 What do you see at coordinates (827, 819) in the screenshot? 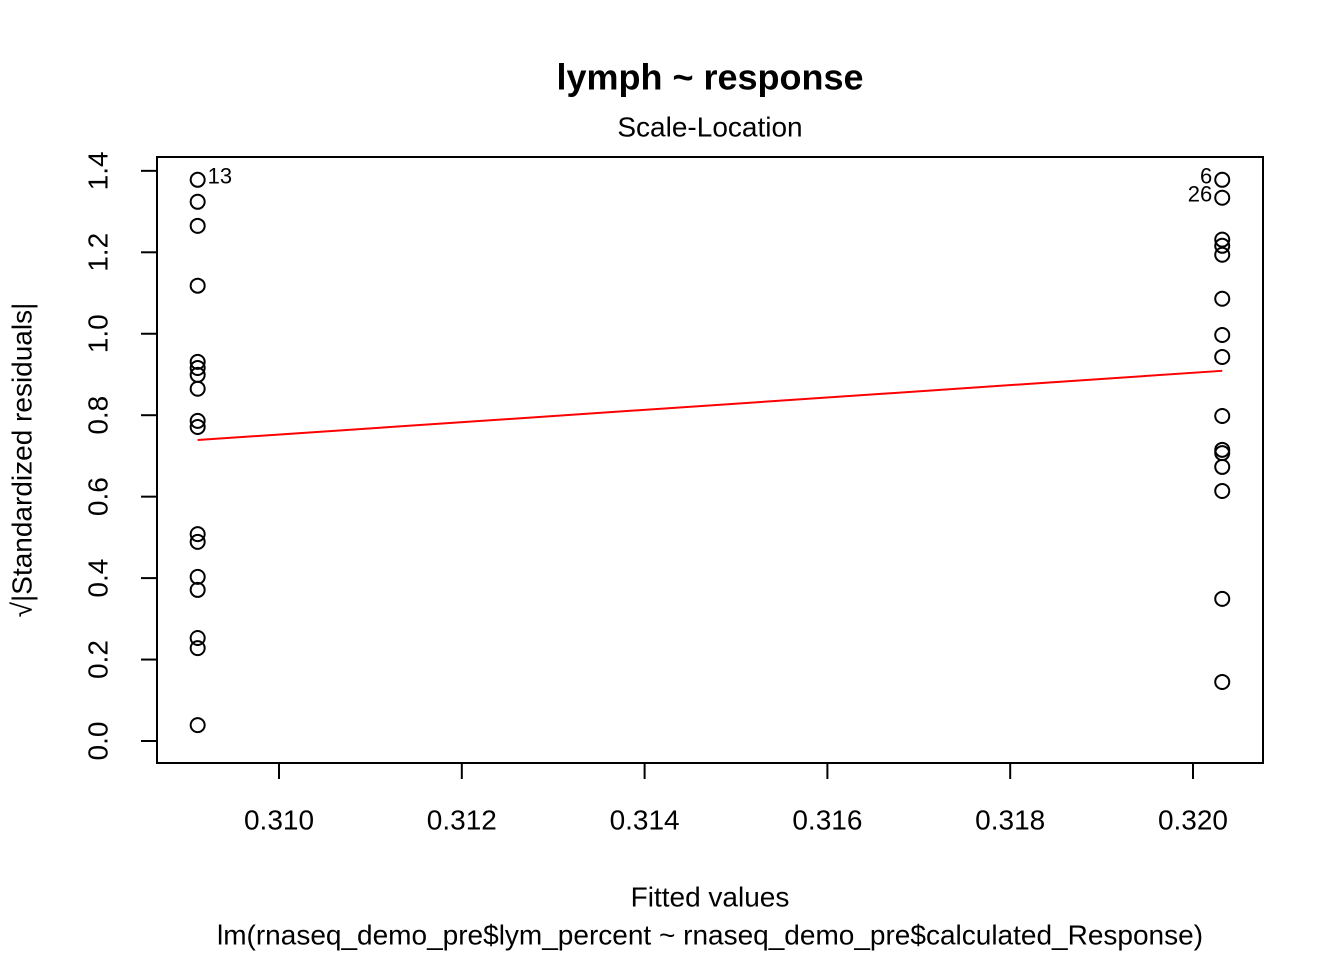
I see `x-tick-label: 0.316` at bounding box center [827, 819].